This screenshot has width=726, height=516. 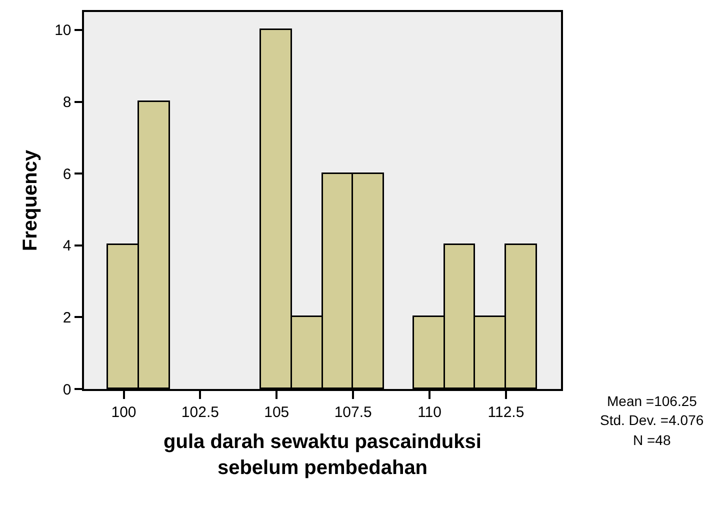 What do you see at coordinates (67, 246) in the screenshot?
I see `y-tick-label: 4` at bounding box center [67, 246].